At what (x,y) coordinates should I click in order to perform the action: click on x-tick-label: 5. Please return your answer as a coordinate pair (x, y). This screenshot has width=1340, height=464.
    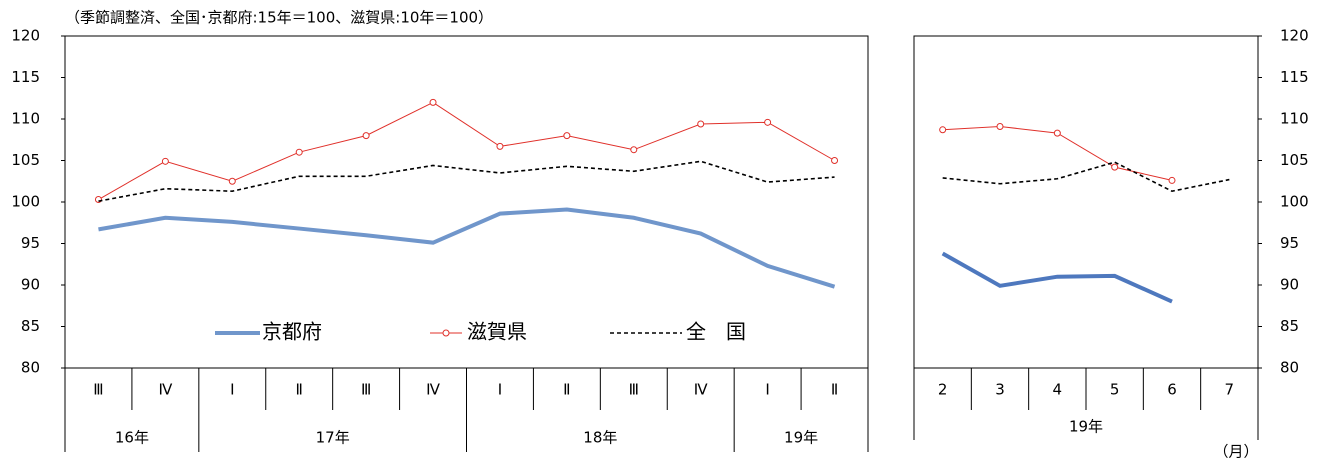
    Looking at the image, I should click on (1115, 390).